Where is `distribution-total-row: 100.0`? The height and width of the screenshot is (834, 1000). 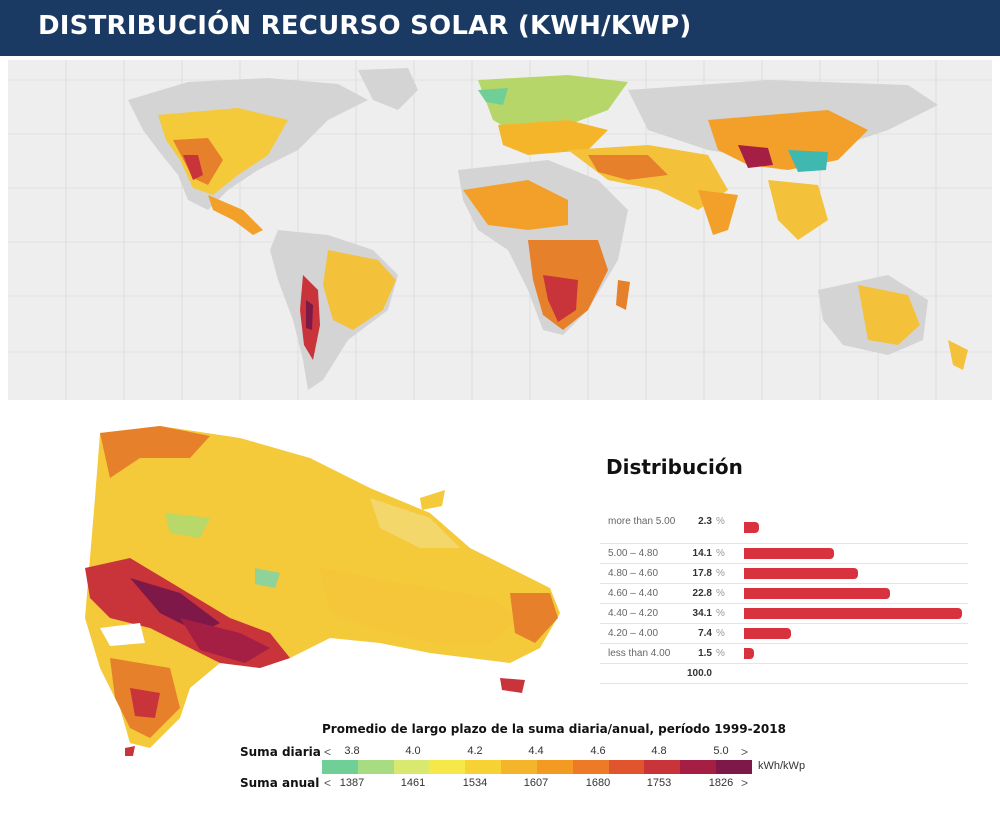 distribution-total-row: 100.0 is located at coordinates (784, 674).